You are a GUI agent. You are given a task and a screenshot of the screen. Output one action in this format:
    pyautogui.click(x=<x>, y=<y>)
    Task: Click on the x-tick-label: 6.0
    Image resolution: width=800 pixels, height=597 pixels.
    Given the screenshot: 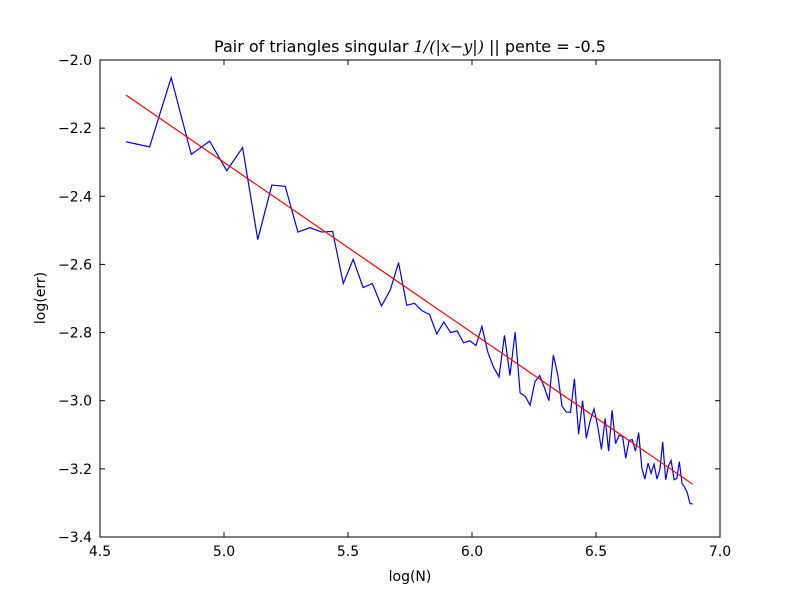 What is the action you would take?
    pyautogui.click(x=472, y=552)
    